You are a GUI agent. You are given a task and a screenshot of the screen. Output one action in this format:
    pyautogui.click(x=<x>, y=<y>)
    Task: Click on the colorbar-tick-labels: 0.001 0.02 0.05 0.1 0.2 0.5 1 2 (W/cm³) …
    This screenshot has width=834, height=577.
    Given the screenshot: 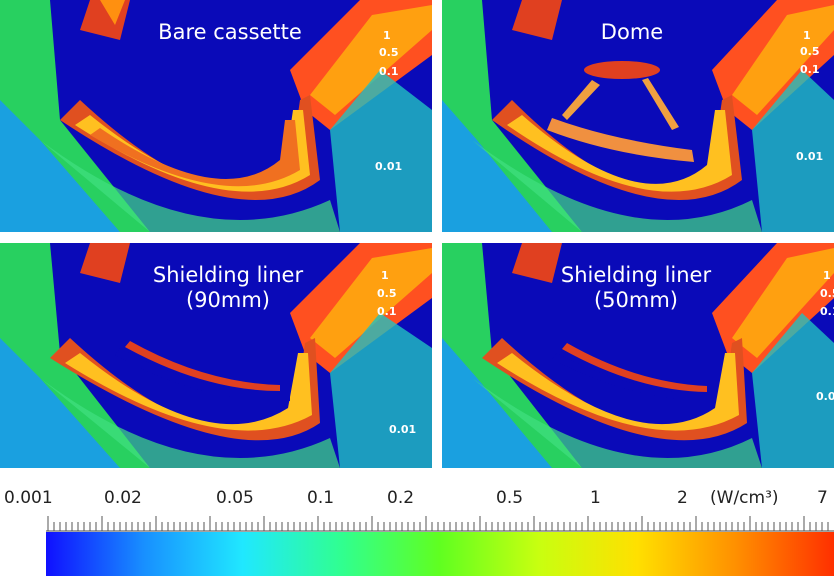 What is the action you would take?
    pyautogui.click(x=417, y=495)
    